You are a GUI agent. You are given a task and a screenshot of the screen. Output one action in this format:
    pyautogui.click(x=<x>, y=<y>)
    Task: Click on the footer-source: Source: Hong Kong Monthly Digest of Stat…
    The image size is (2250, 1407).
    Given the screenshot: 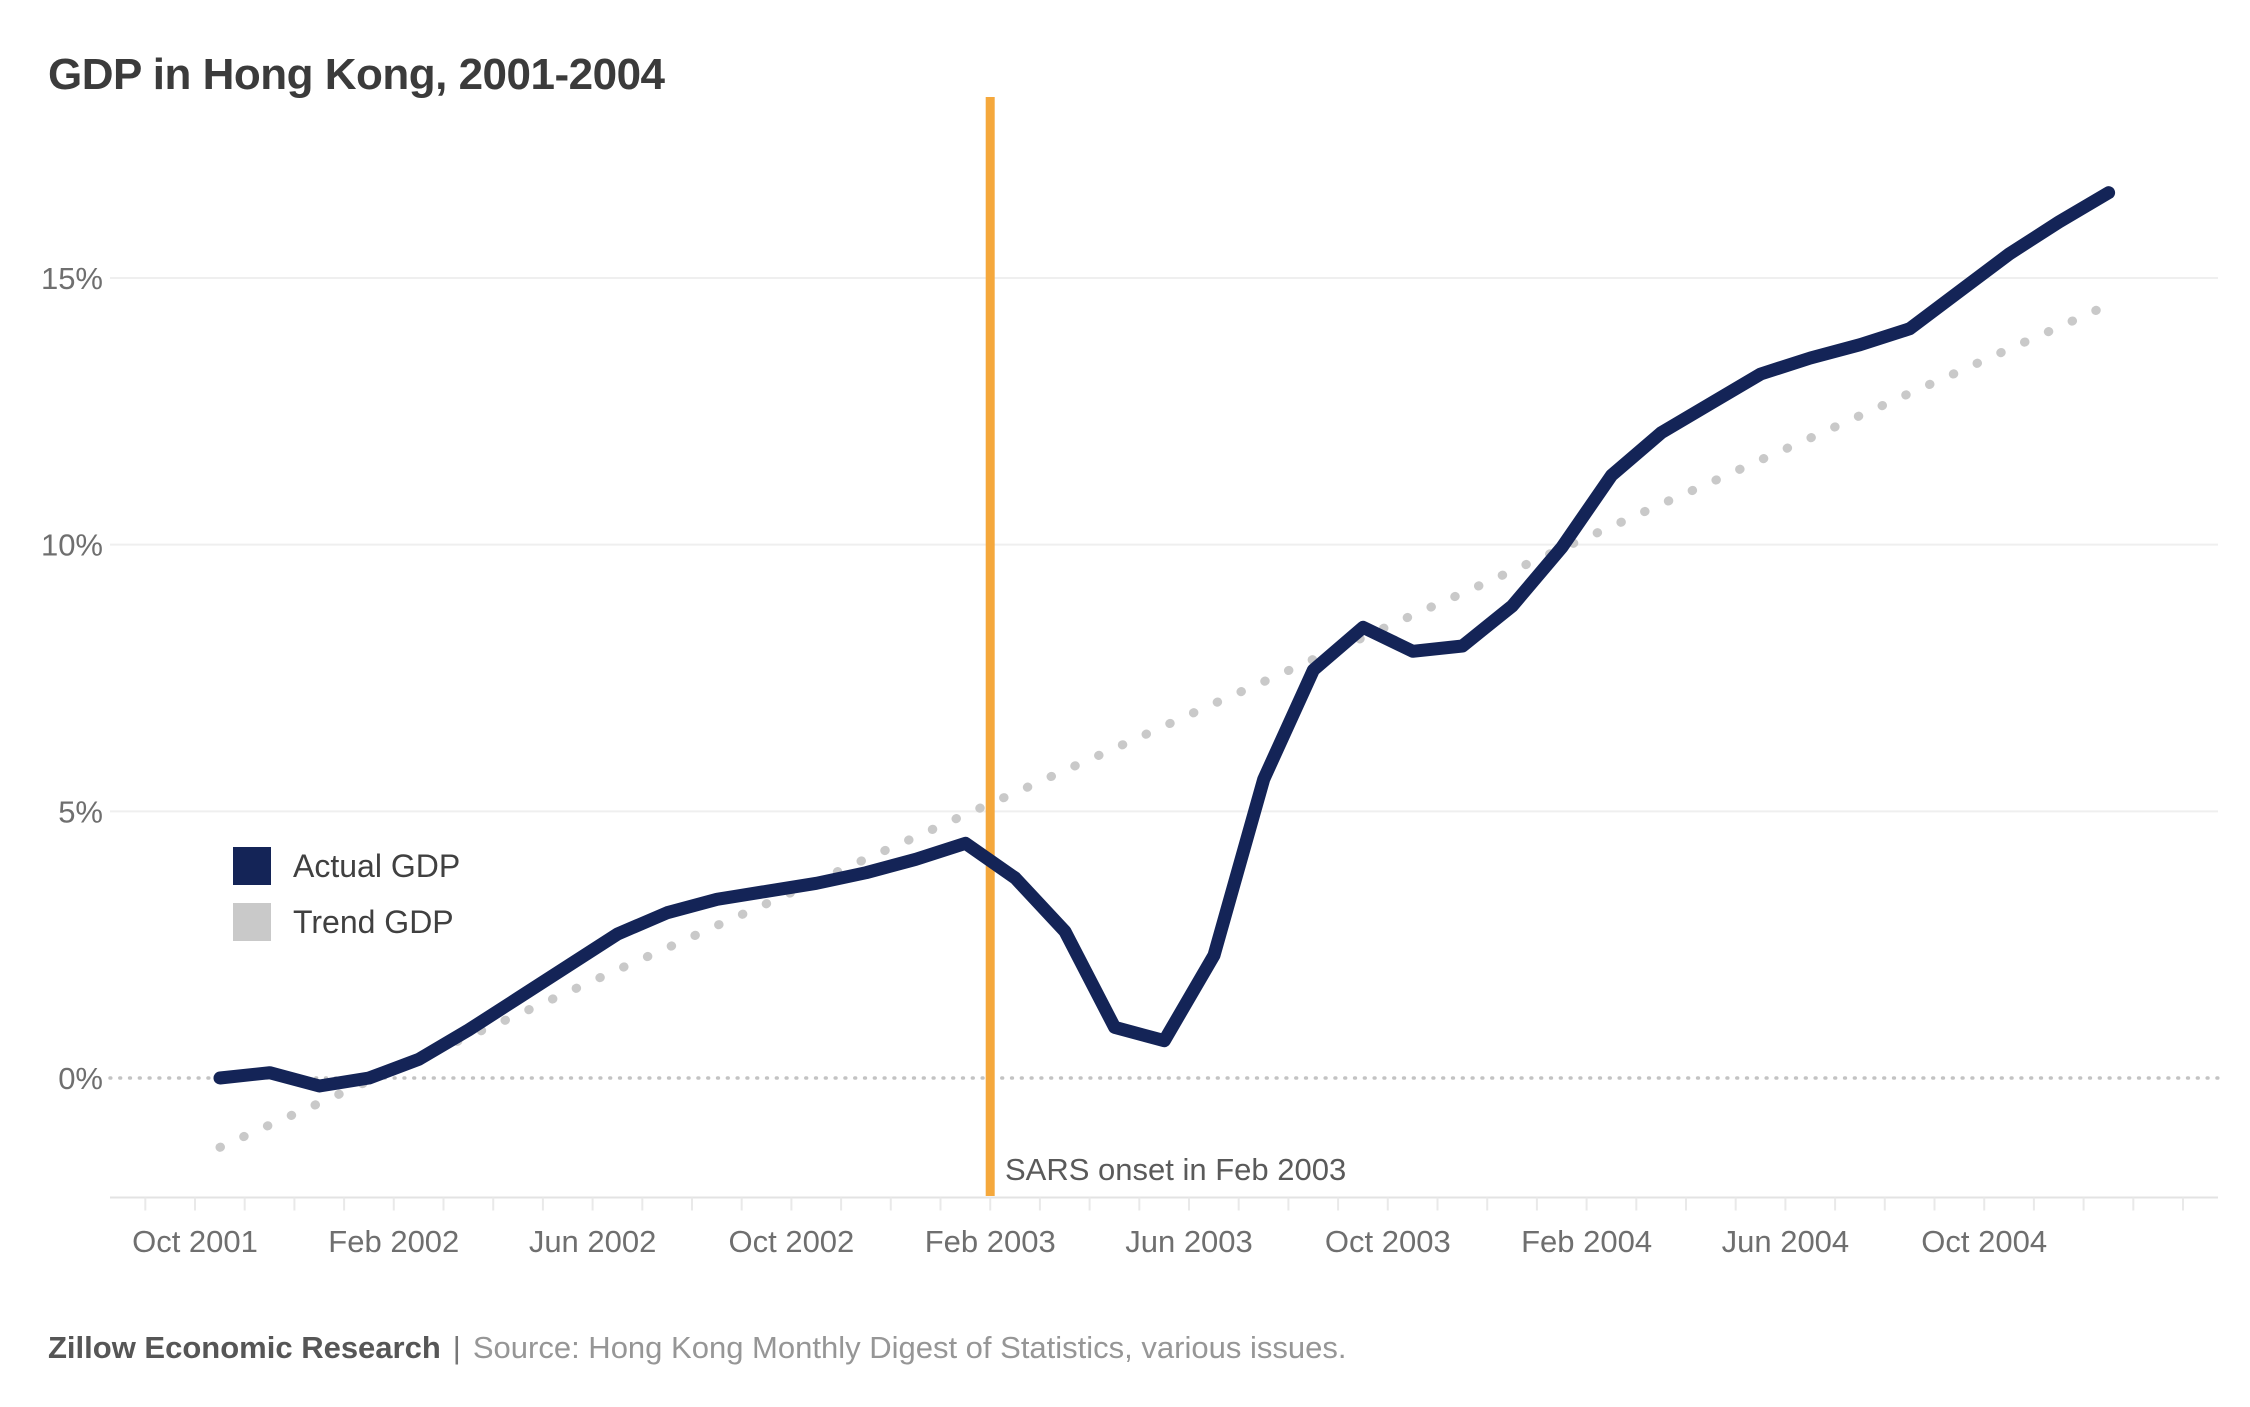 What is the action you would take?
    pyautogui.click(x=909, y=1347)
    